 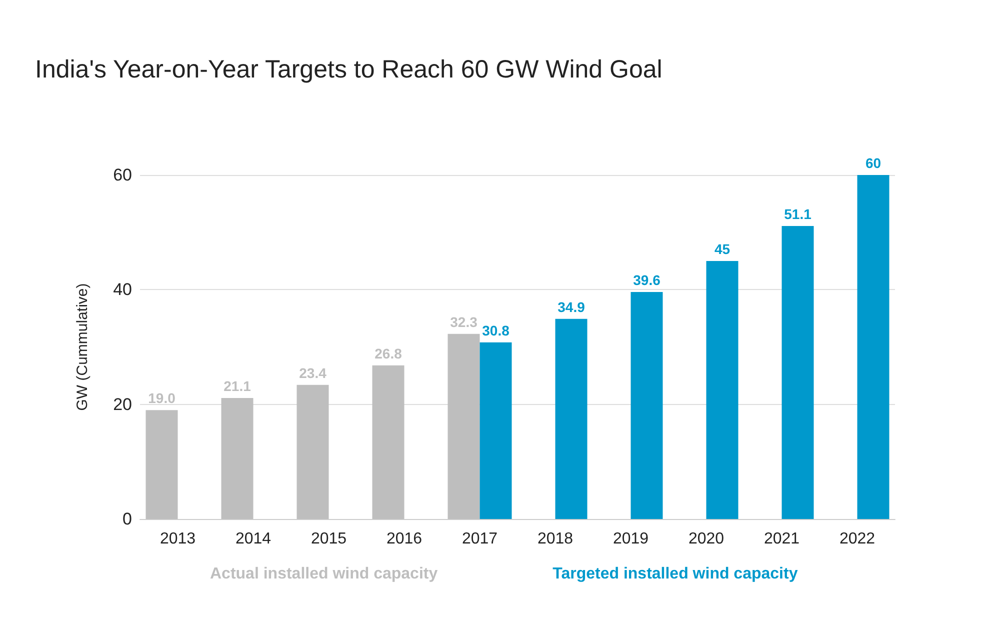 I want to click on data-label: 39.6, so click(x=647, y=280).